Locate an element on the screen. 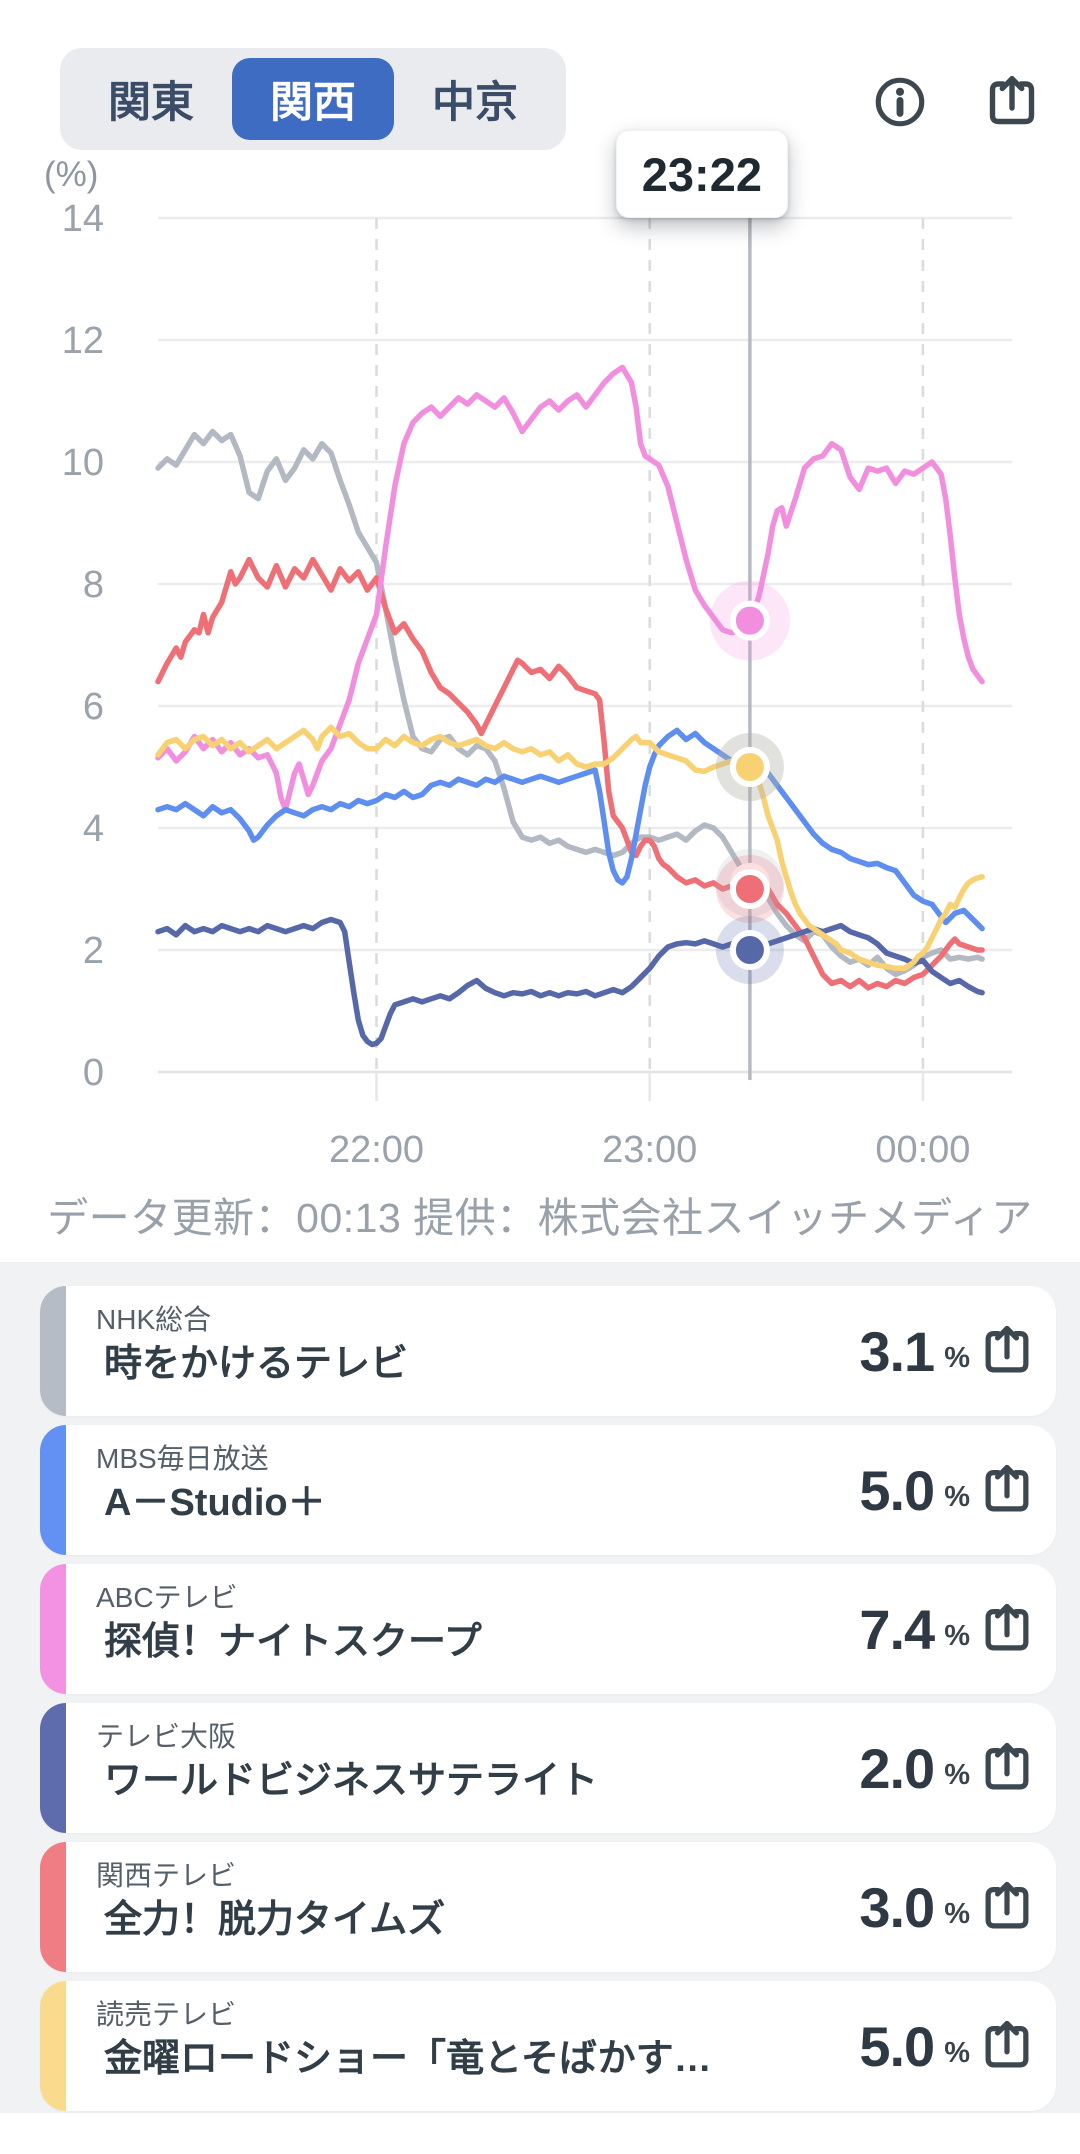 This screenshot has width=1080, height=2154. channel-texts: NHK総合 時をかけるテレビ is located at coordinates (416, 1345).